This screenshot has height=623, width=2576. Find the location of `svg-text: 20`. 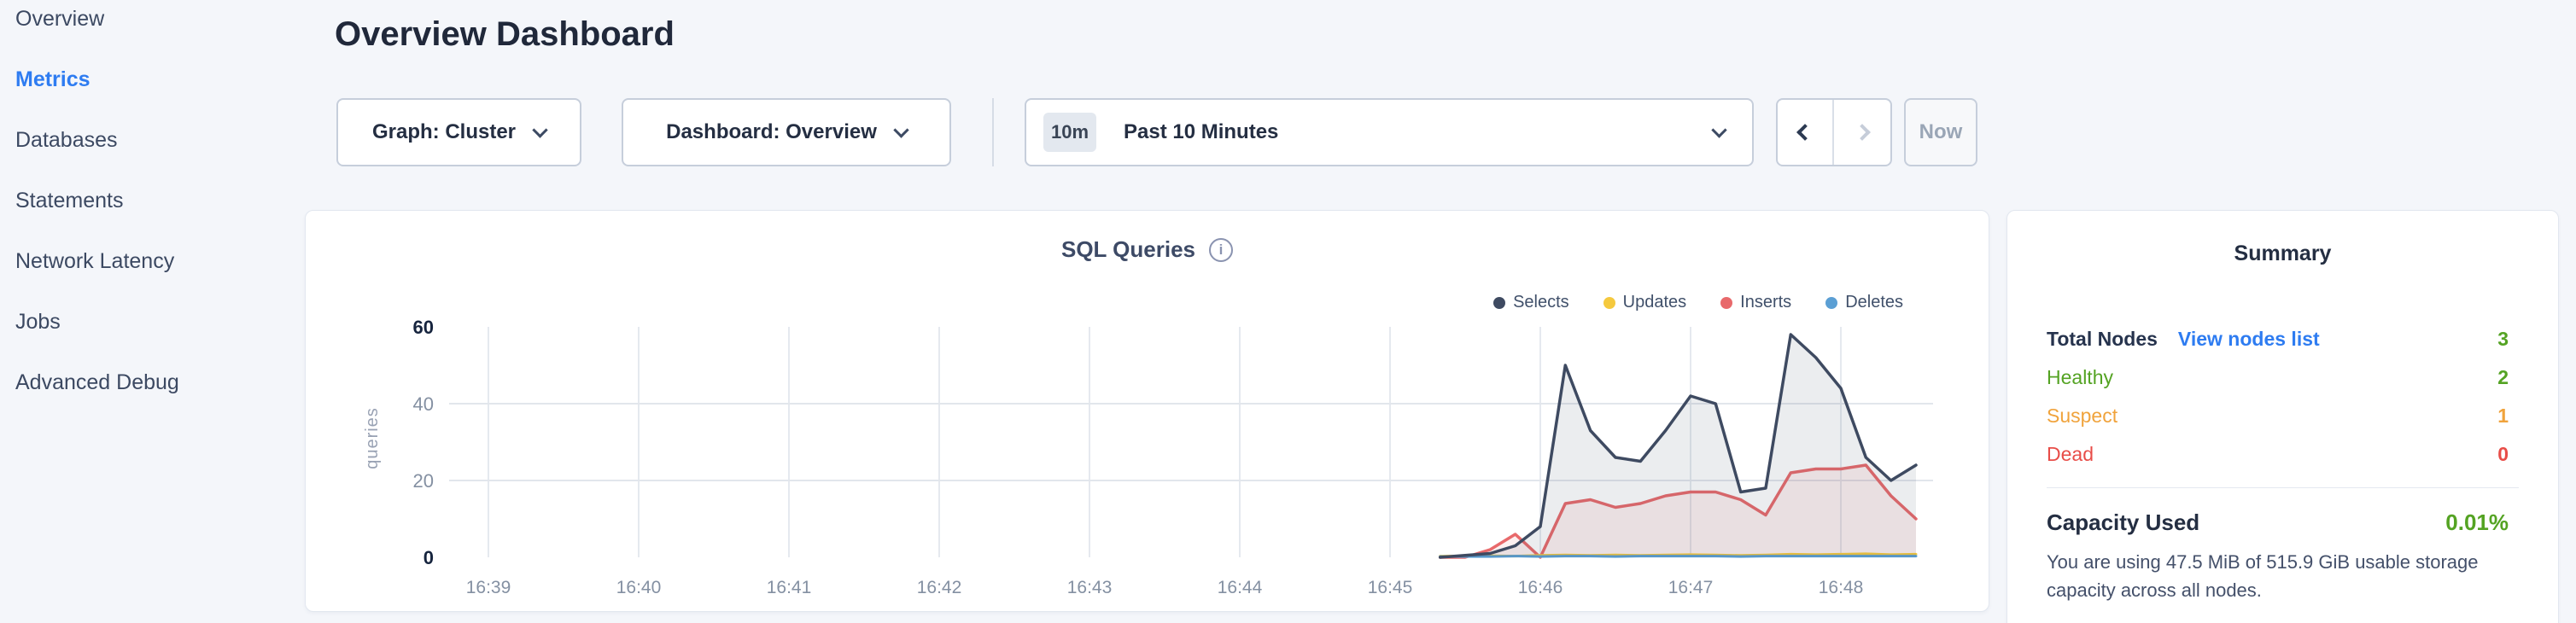

svg-text: 20 is located at coordinates (423, 481).